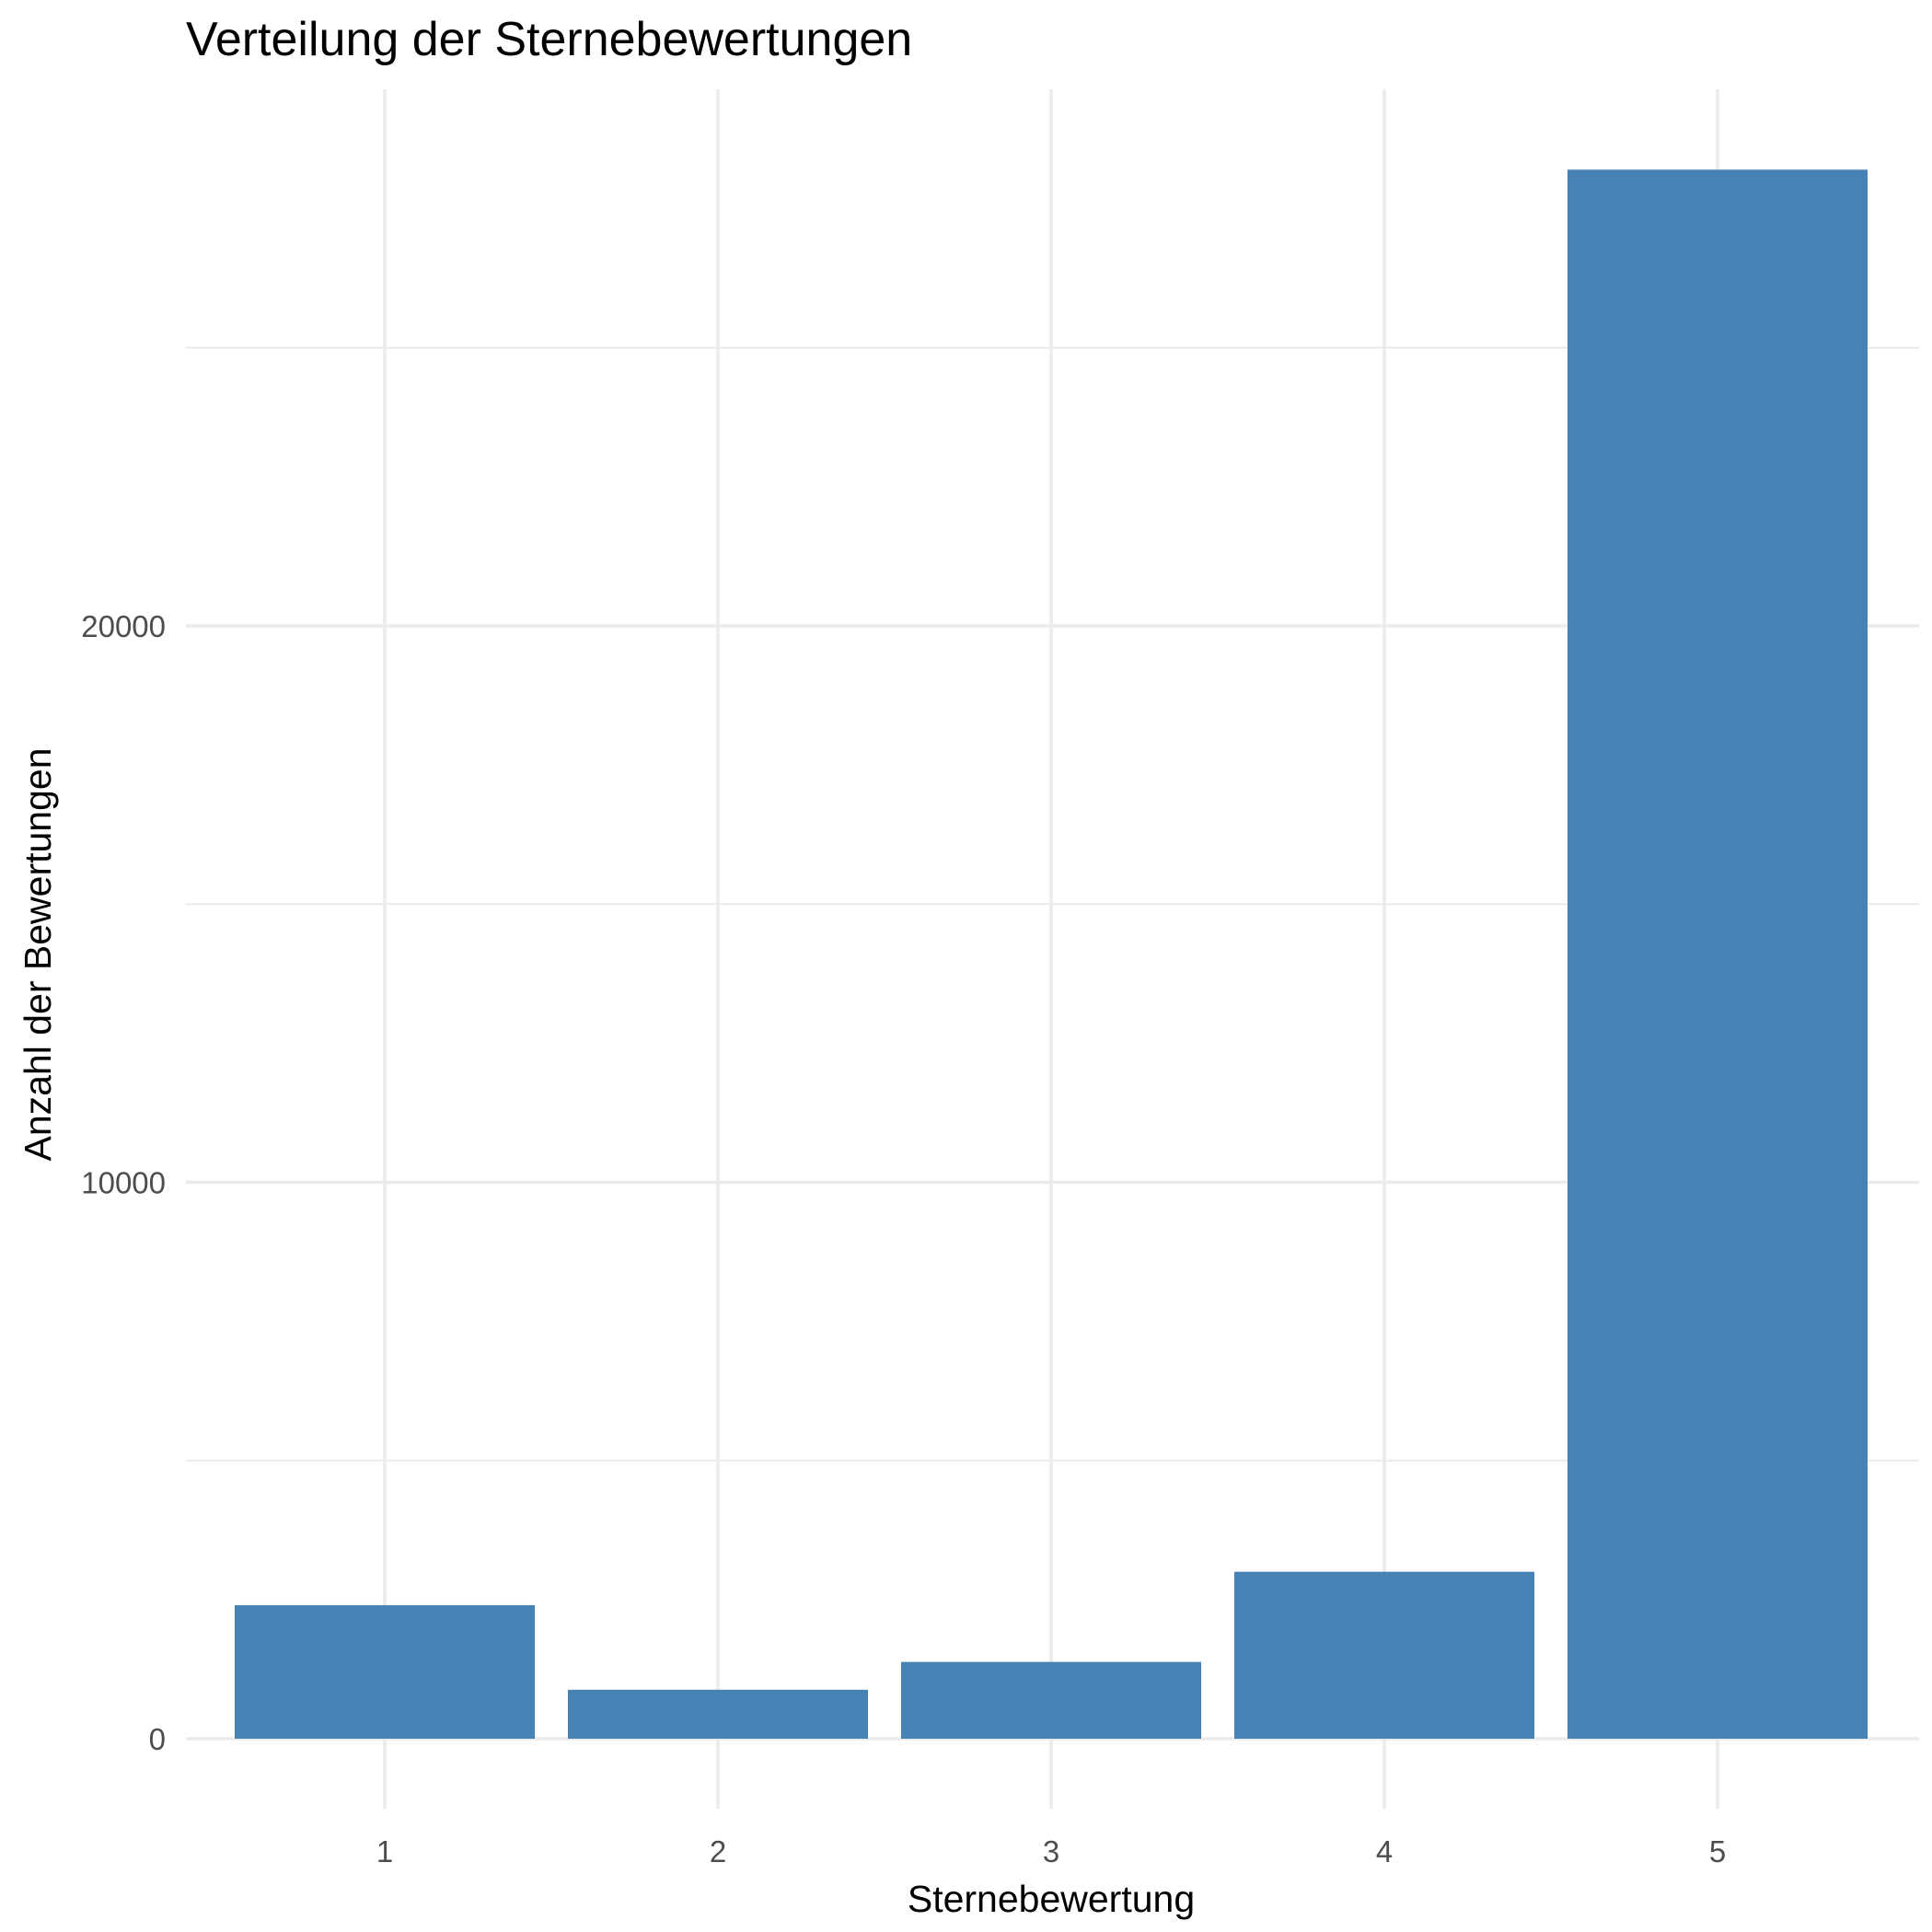 The height and width of the screenshot is (1932, 1932). Describe the element at coordinates (1385, 1851) in the screenshot. I see `x-tick-label: 4` at that location.